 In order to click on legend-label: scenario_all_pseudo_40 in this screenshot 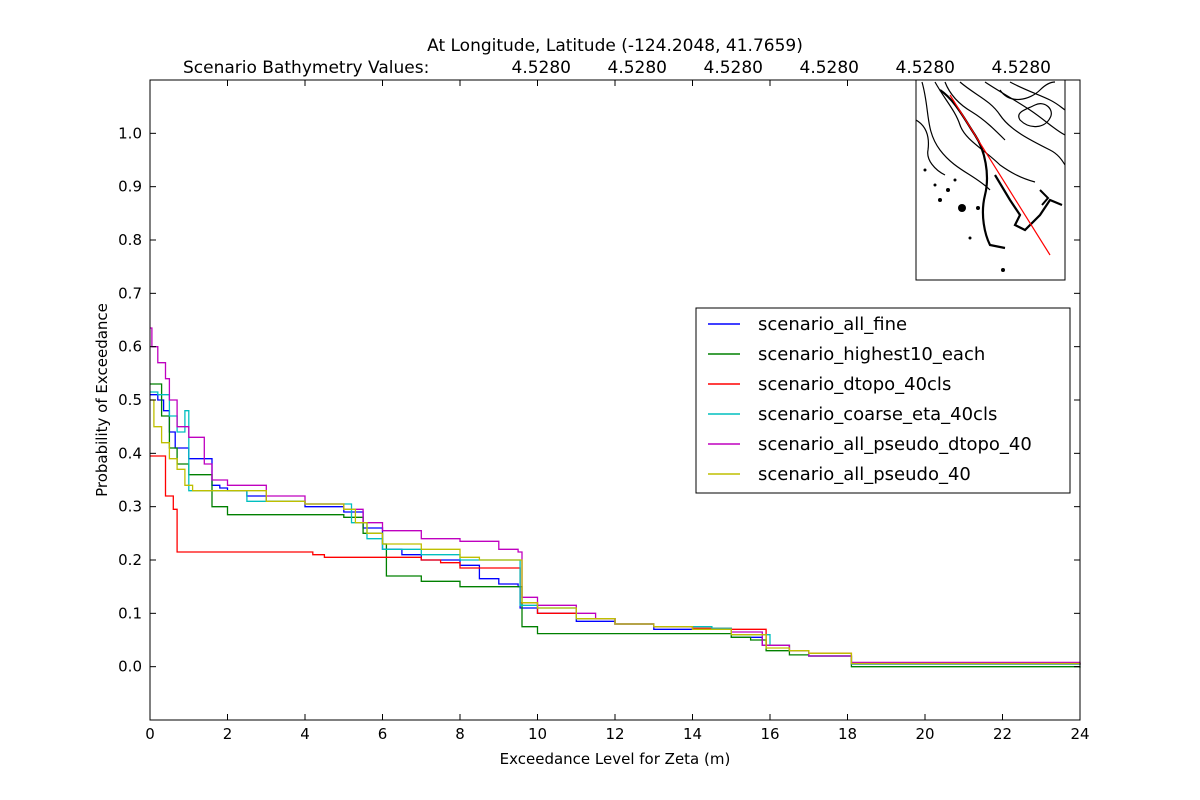, I will do `click(864, 474)`.